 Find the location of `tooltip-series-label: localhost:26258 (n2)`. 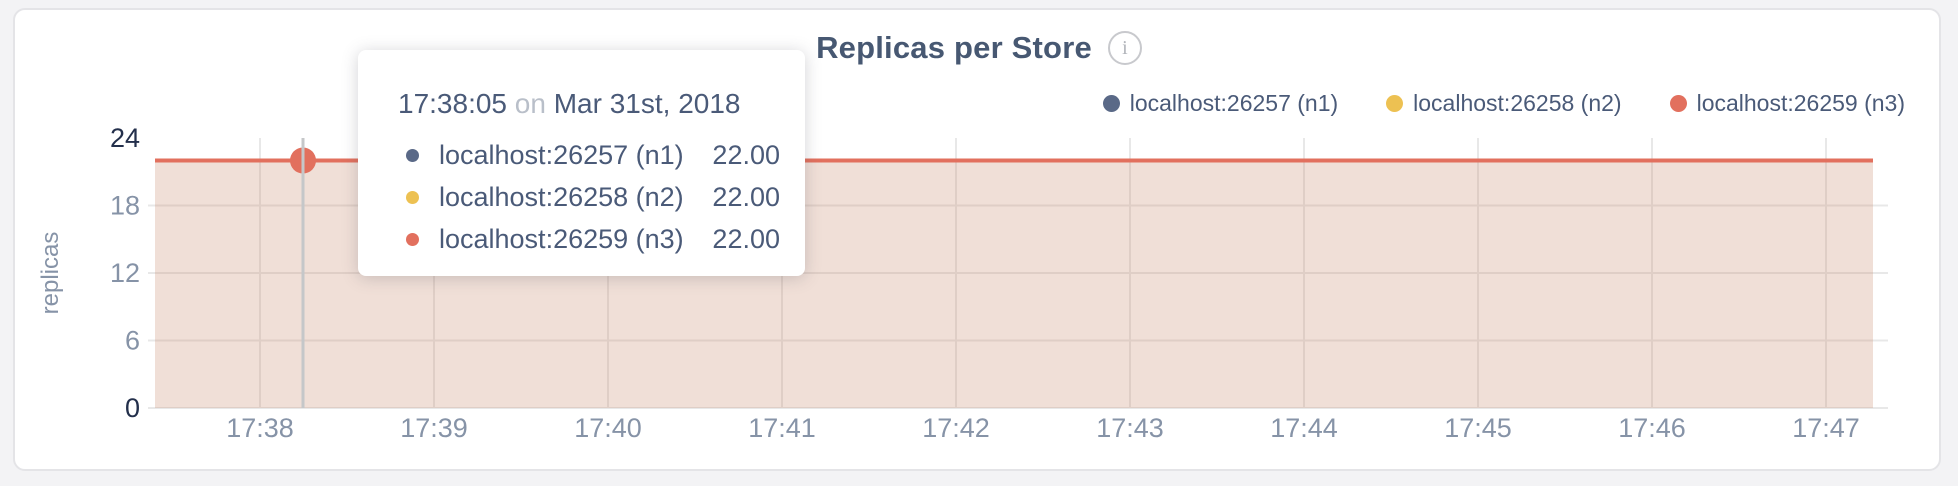

tooltip-series-label: localhost:26258 (n2) is located at coordinates (561, 196).